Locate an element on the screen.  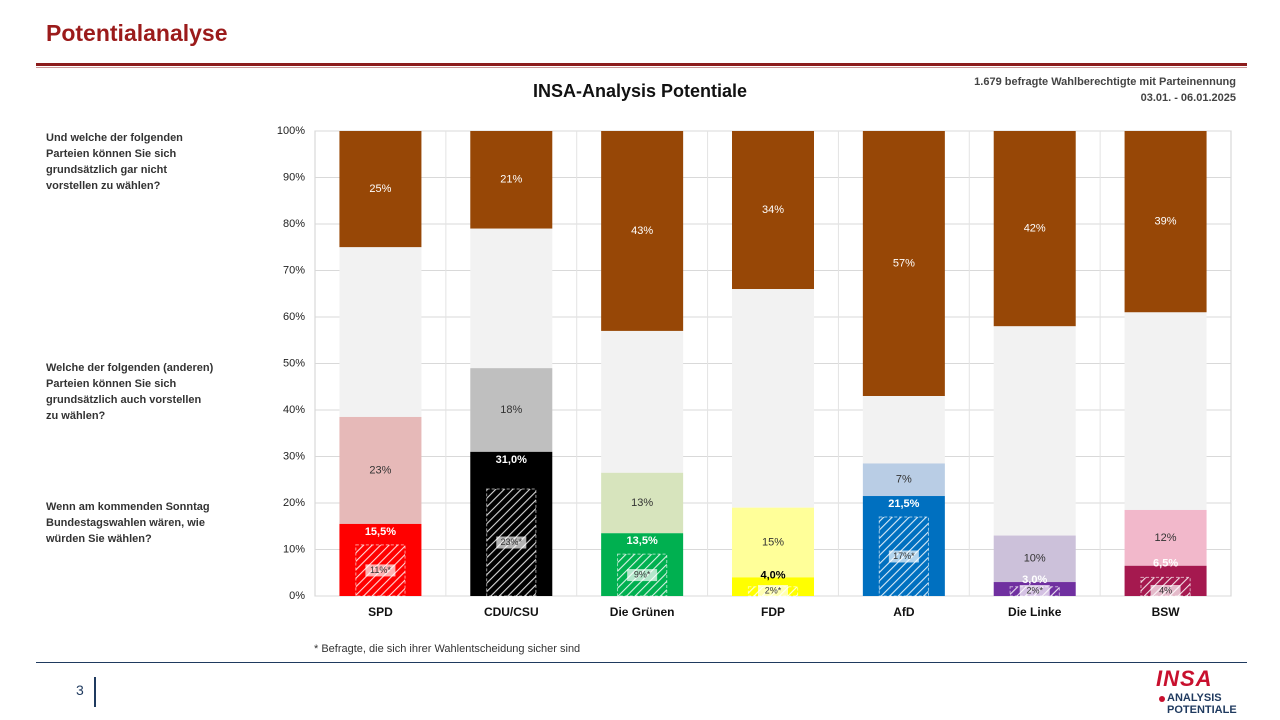
label-vote: 6,5% is located at coordinates (1165, 564).